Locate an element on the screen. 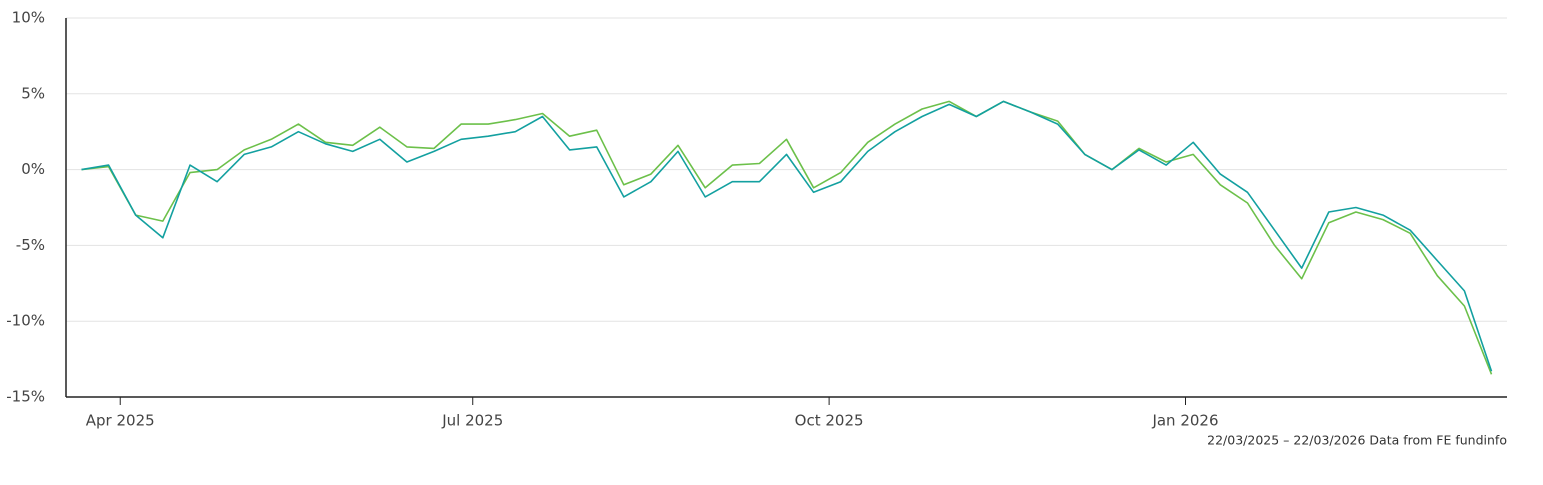  y-tick-label: -5% is located at coordinates (30, 245).